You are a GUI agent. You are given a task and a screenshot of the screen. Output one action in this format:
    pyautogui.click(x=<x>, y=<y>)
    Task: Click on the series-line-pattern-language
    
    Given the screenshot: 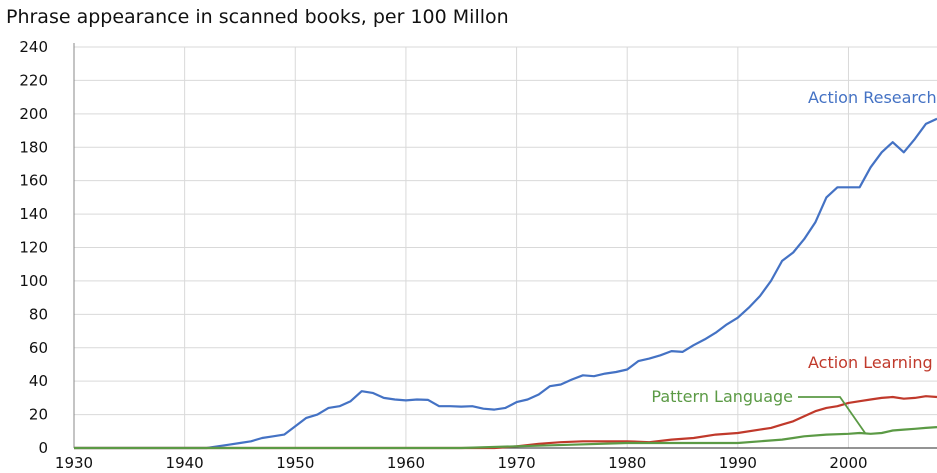 What is the action you would take?
    pyautogui.click(x=505, y=438)
    